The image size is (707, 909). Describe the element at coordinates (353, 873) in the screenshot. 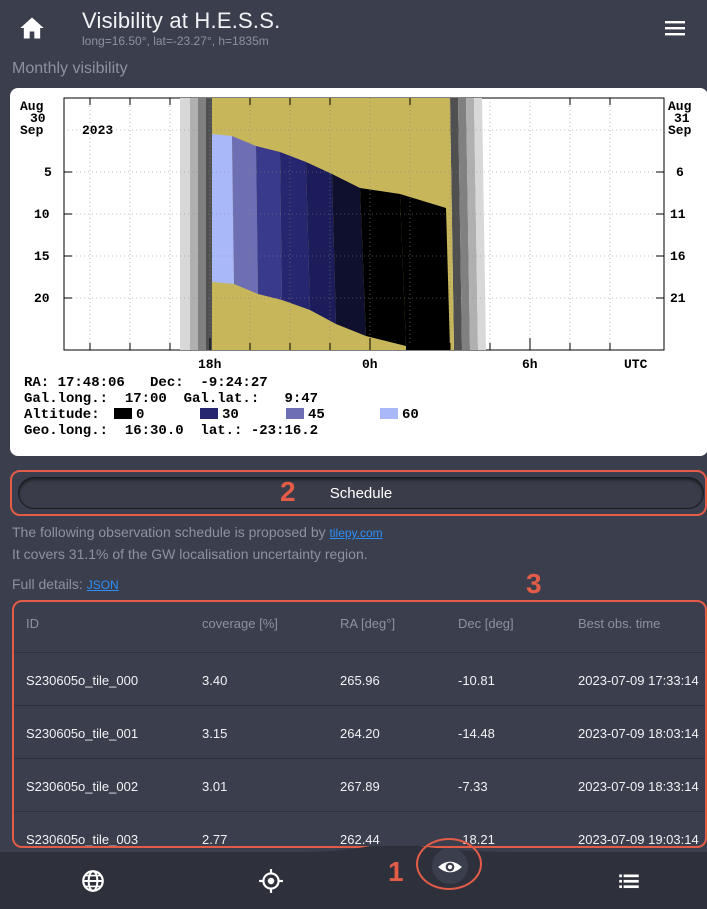

I see `bottom-navigation` at that location.